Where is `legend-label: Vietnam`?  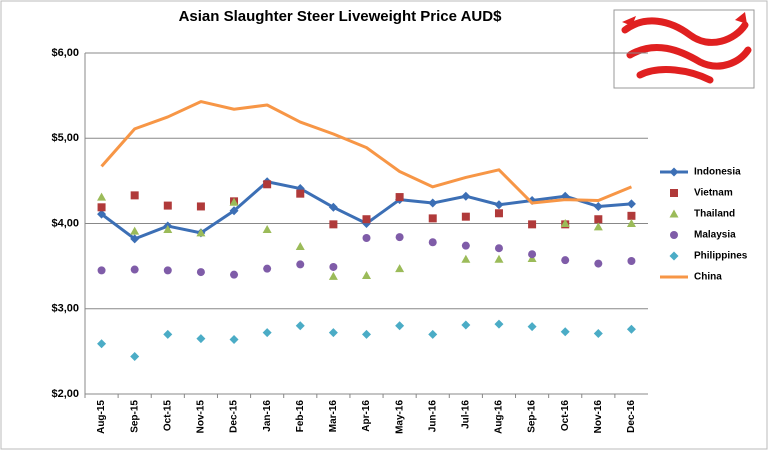 legend-label: Vietnam is located at coordinates (713, 193).